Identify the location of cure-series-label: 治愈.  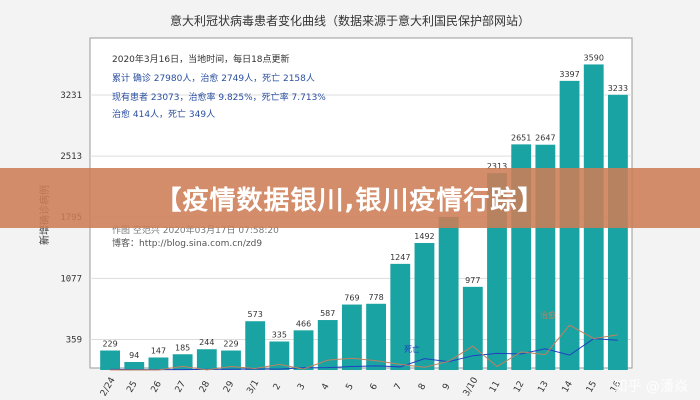
(548, 315).